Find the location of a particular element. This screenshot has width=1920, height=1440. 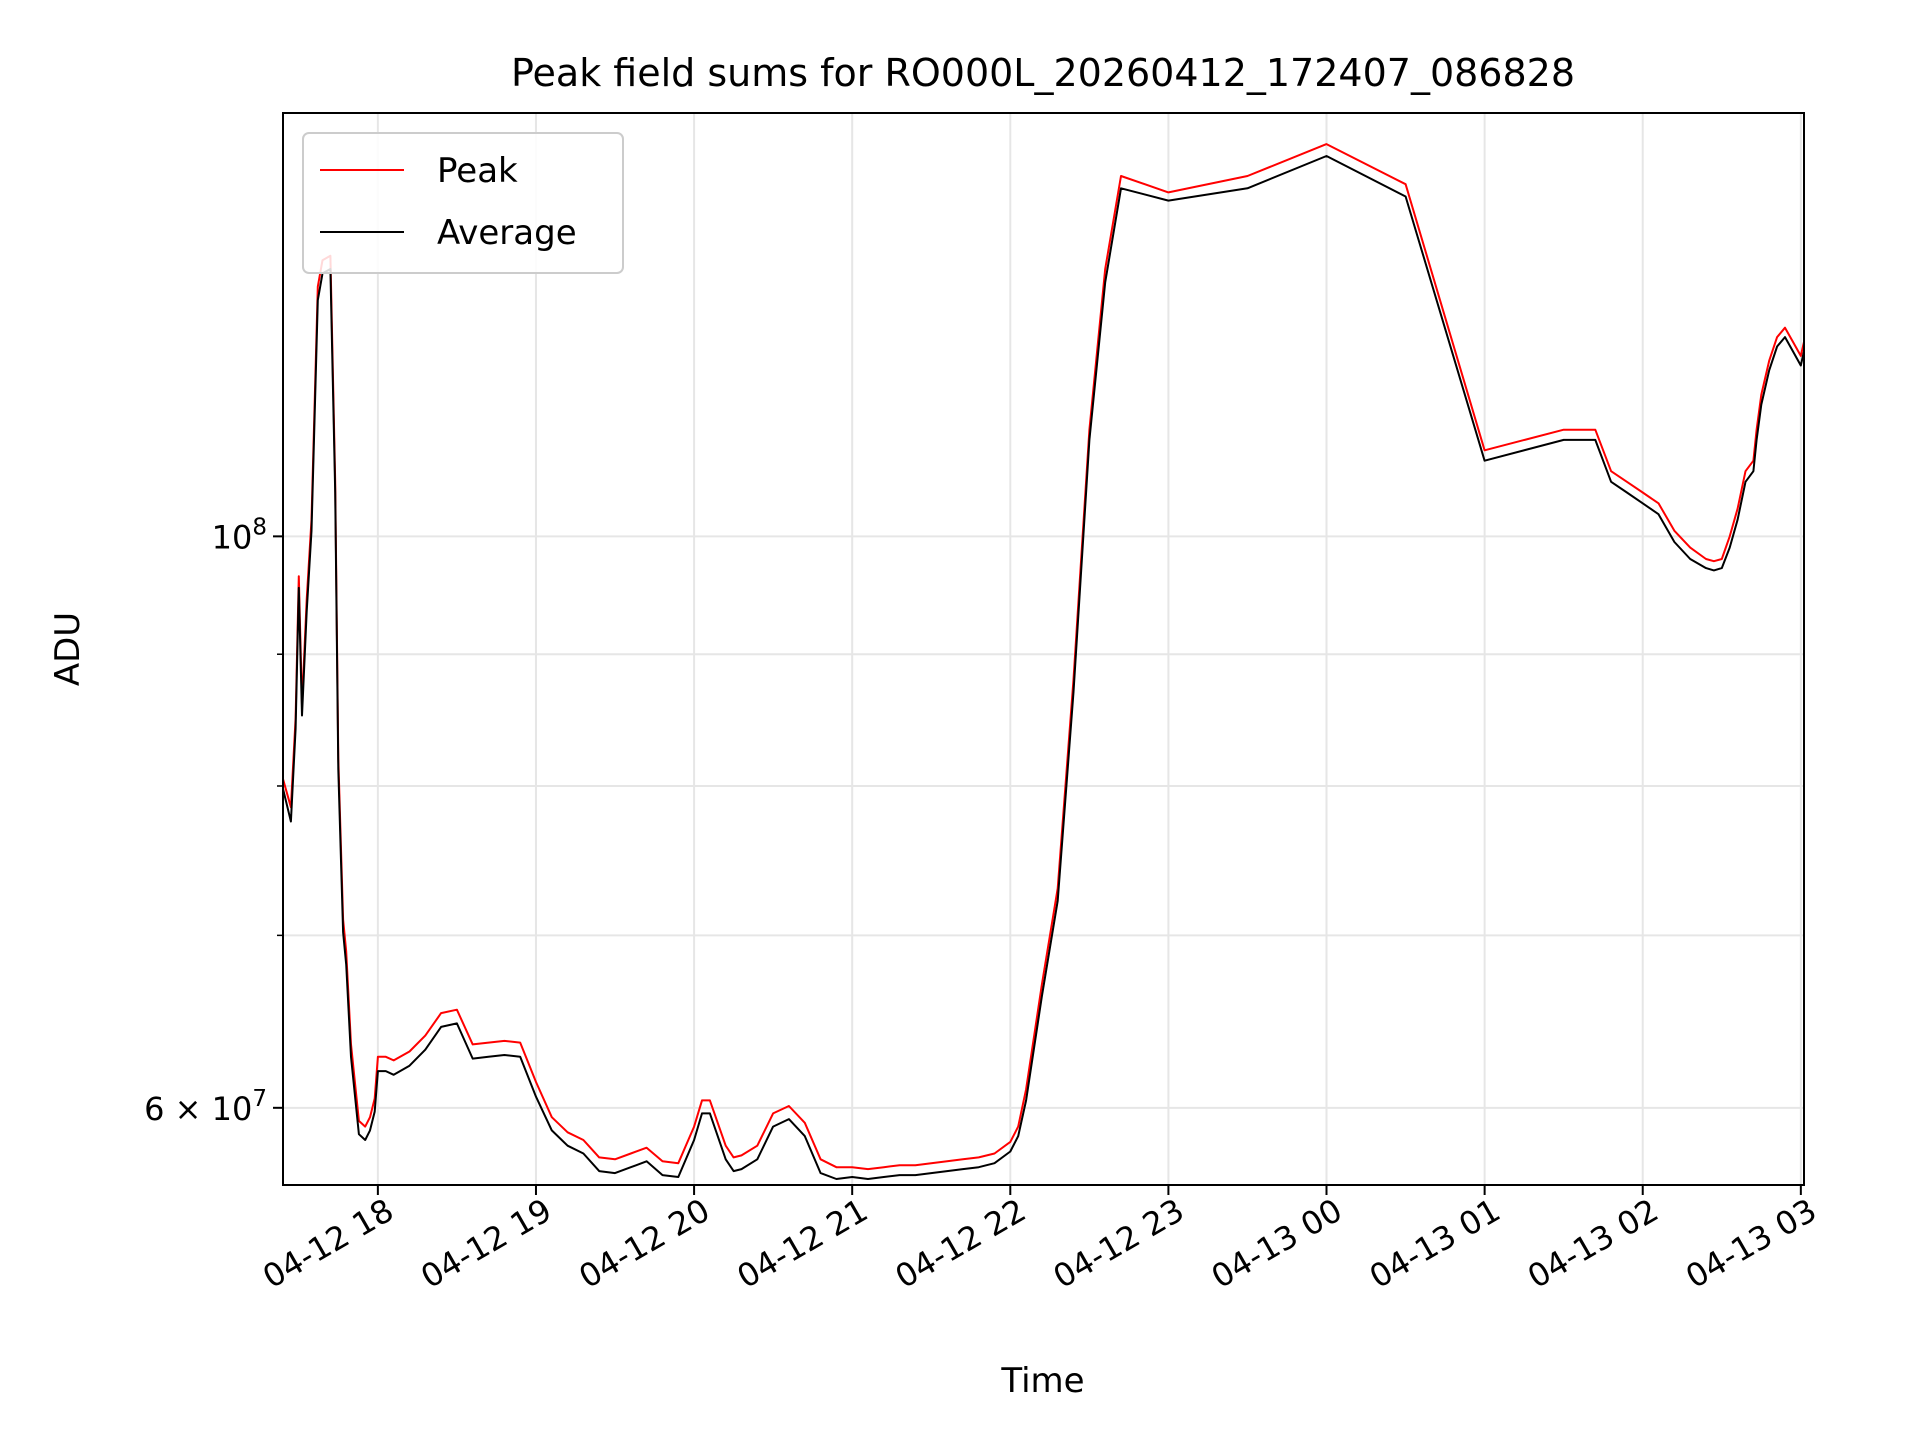

legend: Peak Average is located at coordinates (463, 203).